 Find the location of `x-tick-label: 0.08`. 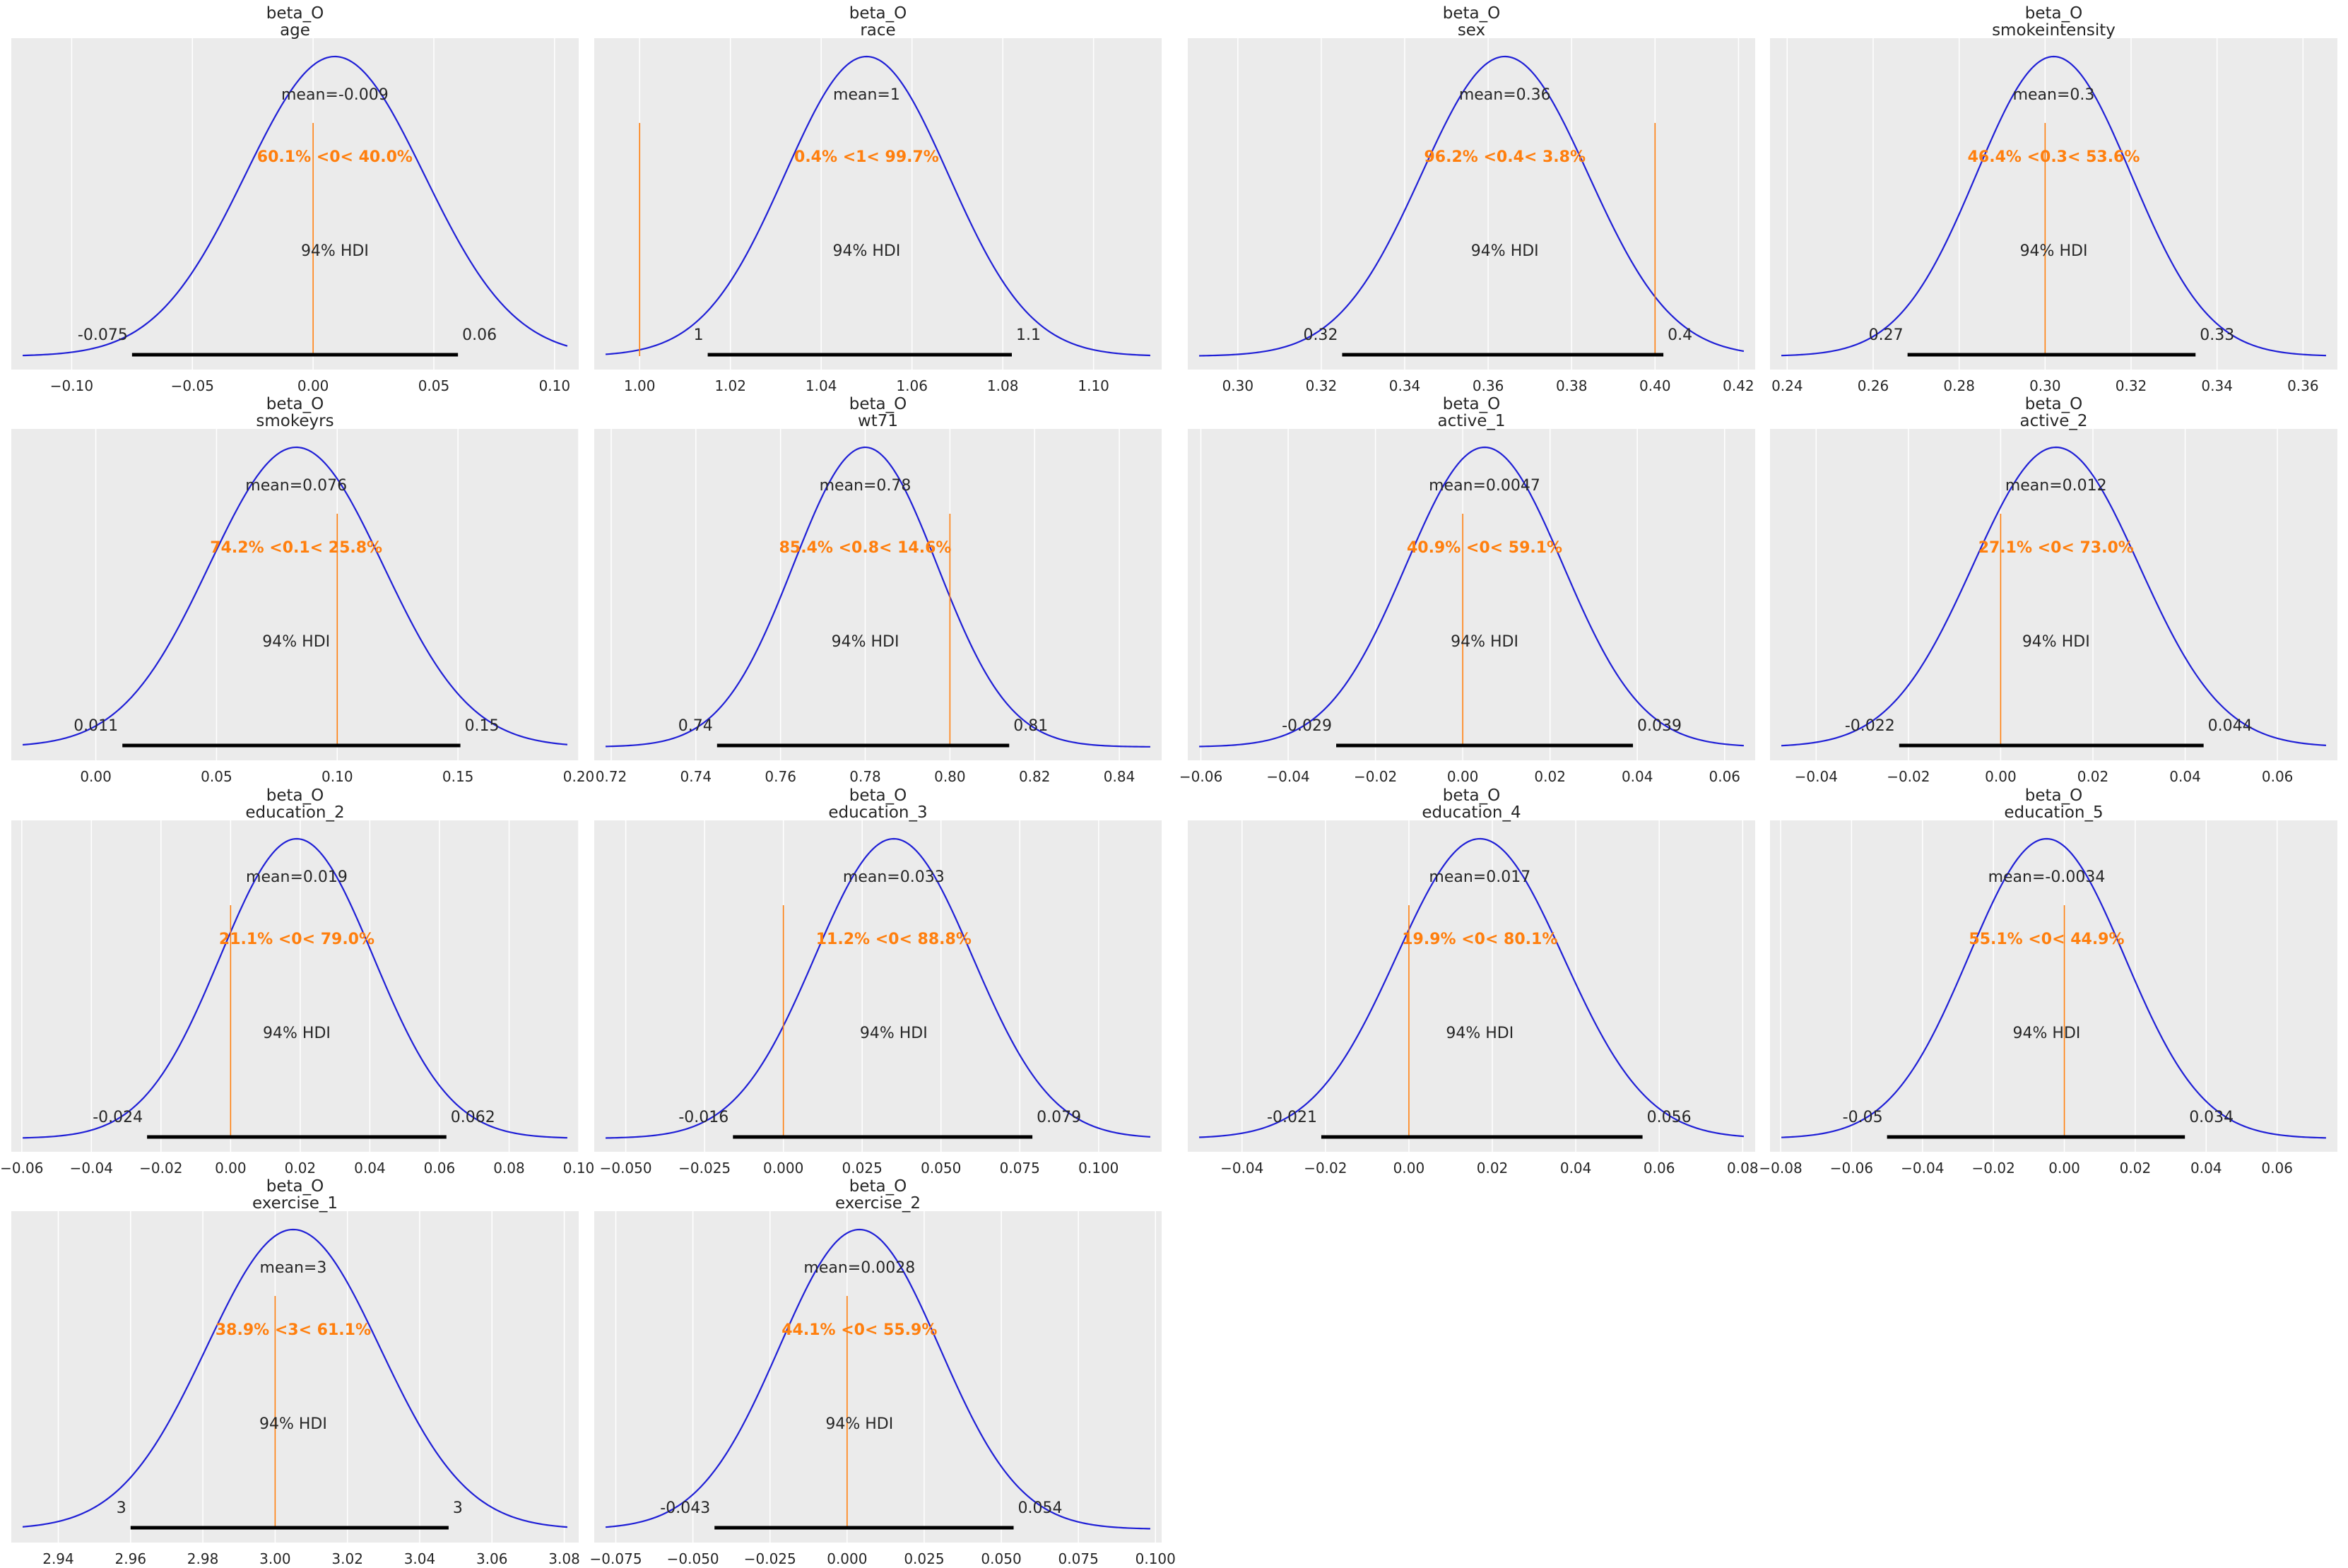

x-tick-label: 0.08 is located at coordinates (509, 1169).